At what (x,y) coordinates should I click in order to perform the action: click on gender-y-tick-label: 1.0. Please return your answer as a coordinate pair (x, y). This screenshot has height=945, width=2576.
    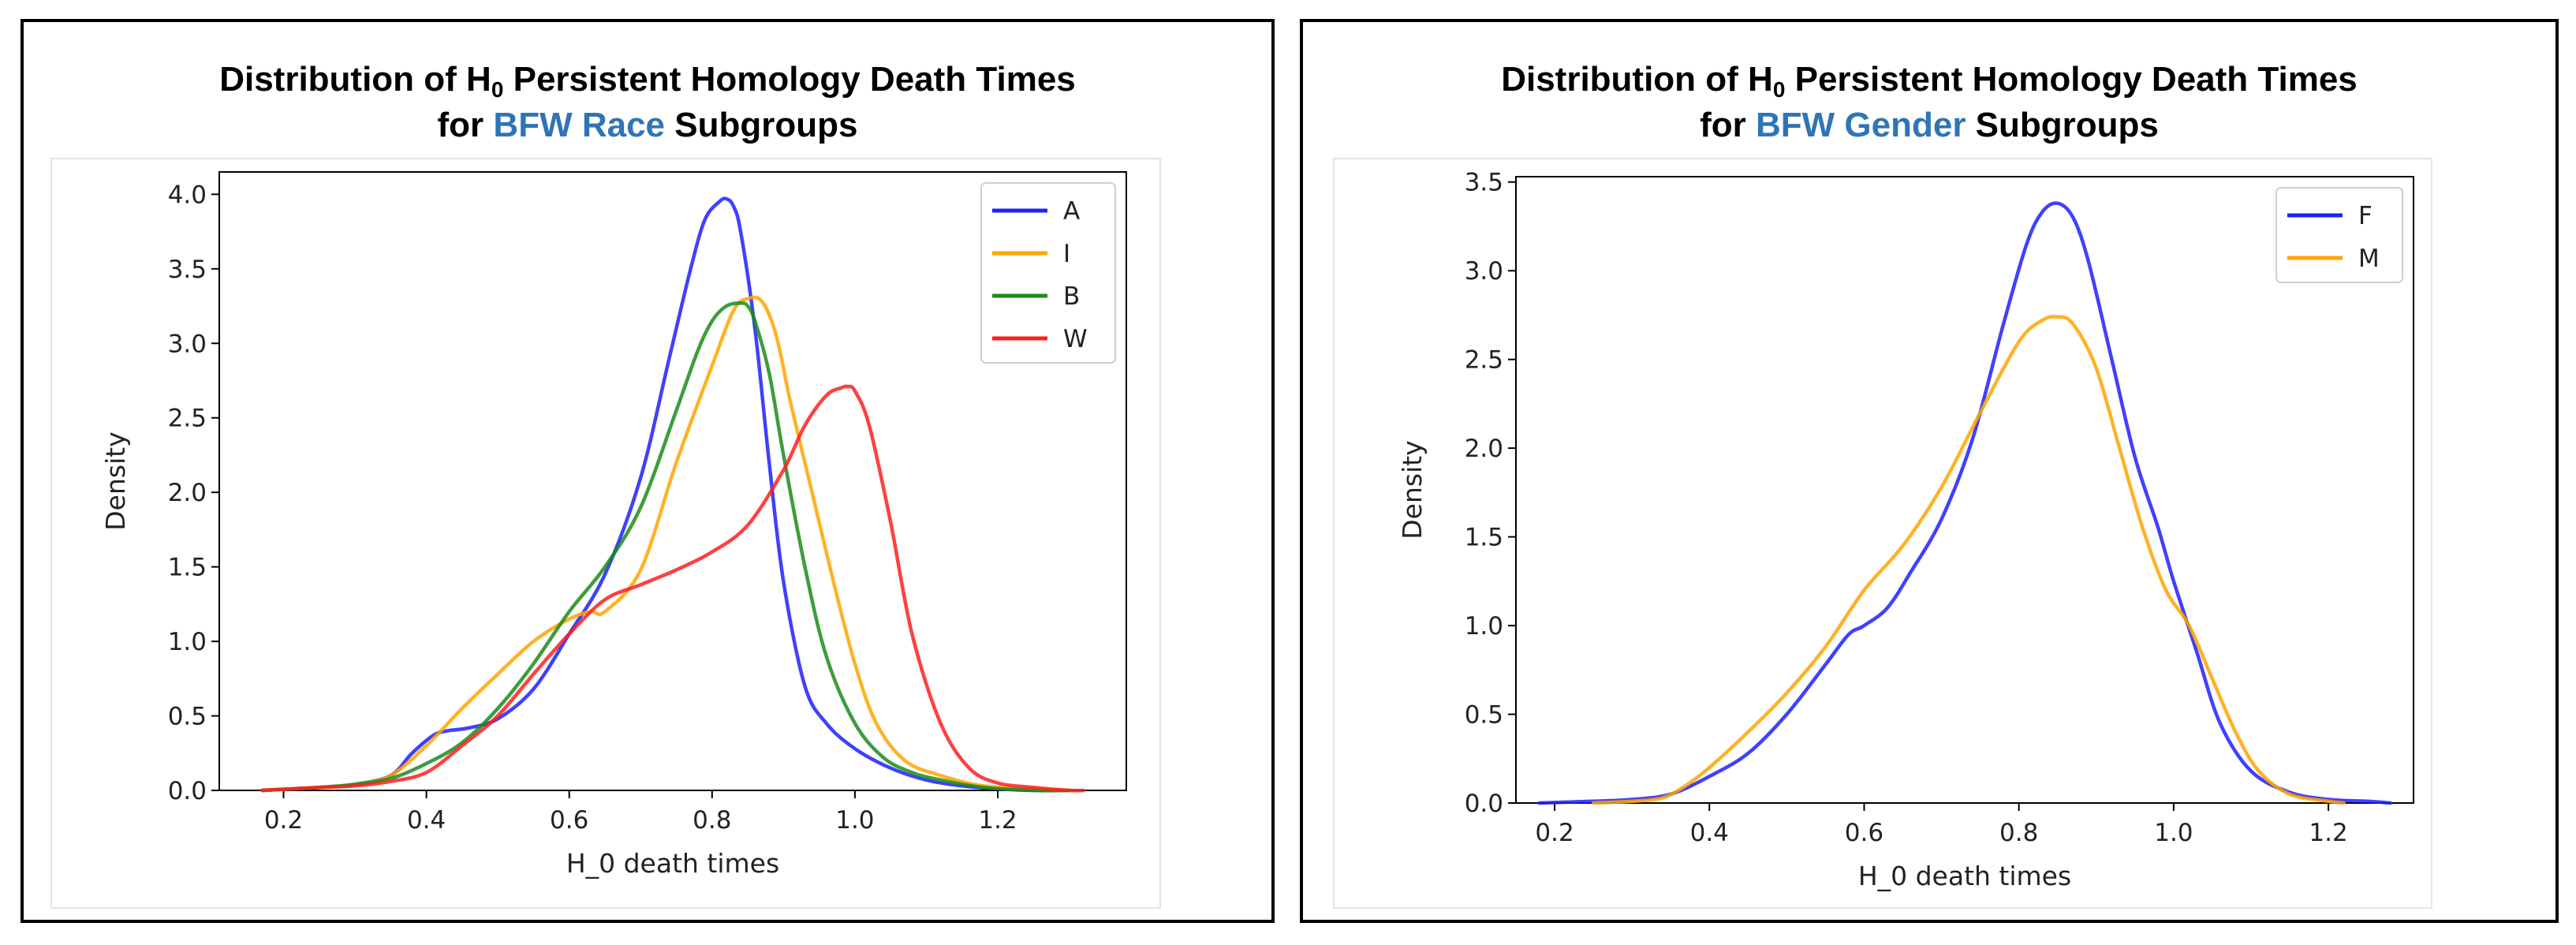
    Looking at the image, I should click on (1484, 626).